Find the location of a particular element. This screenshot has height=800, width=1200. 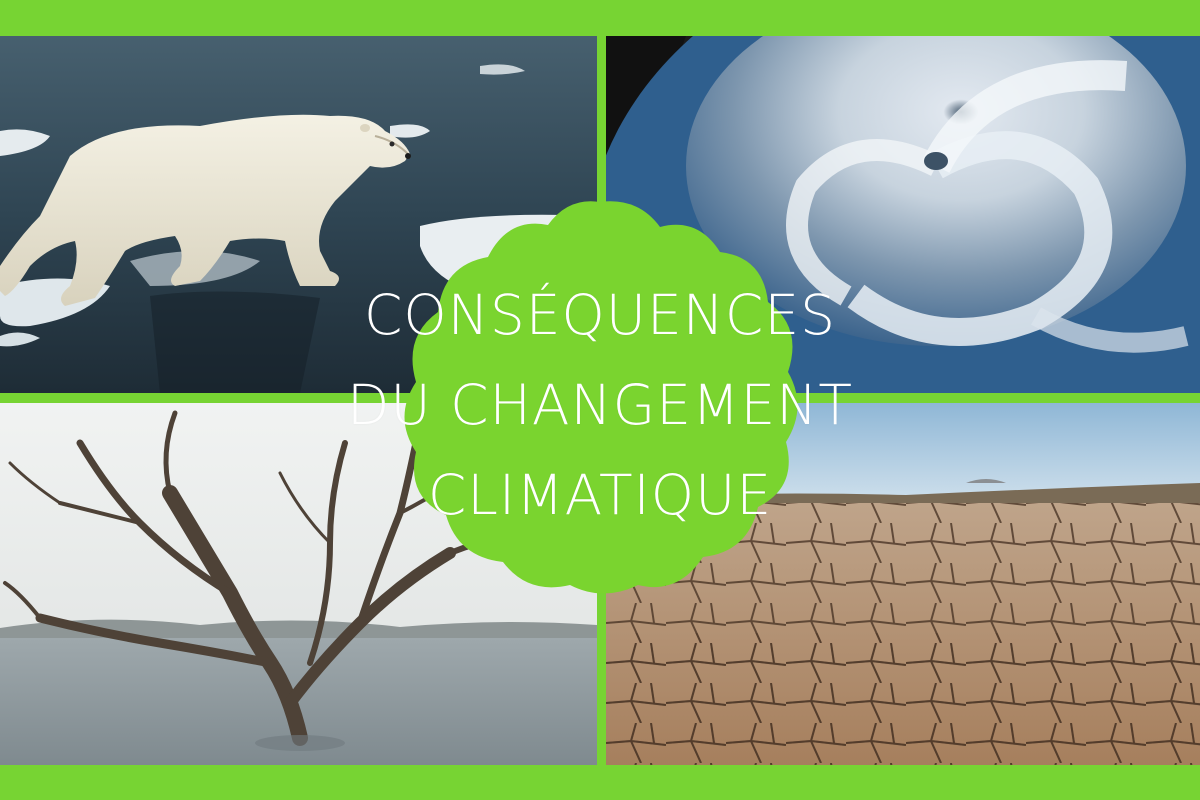

title-line-2: DU CHANGEMENT is located at coordinates (600, 405).